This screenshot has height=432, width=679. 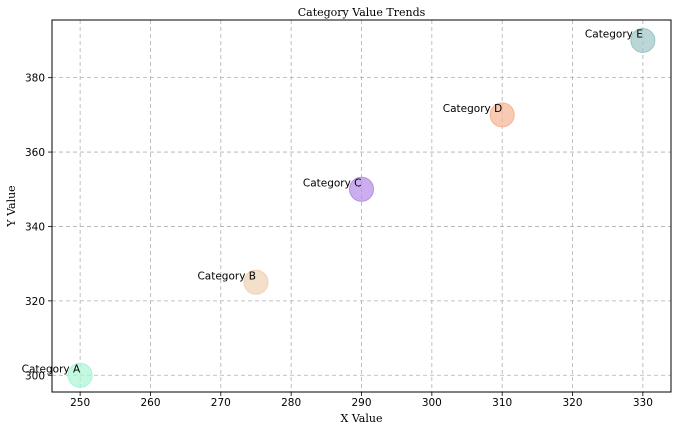 What do you see at coordinates (472, 109) in the screenshot?
I see `point-label: Category D` at bounding box center [472, 109].